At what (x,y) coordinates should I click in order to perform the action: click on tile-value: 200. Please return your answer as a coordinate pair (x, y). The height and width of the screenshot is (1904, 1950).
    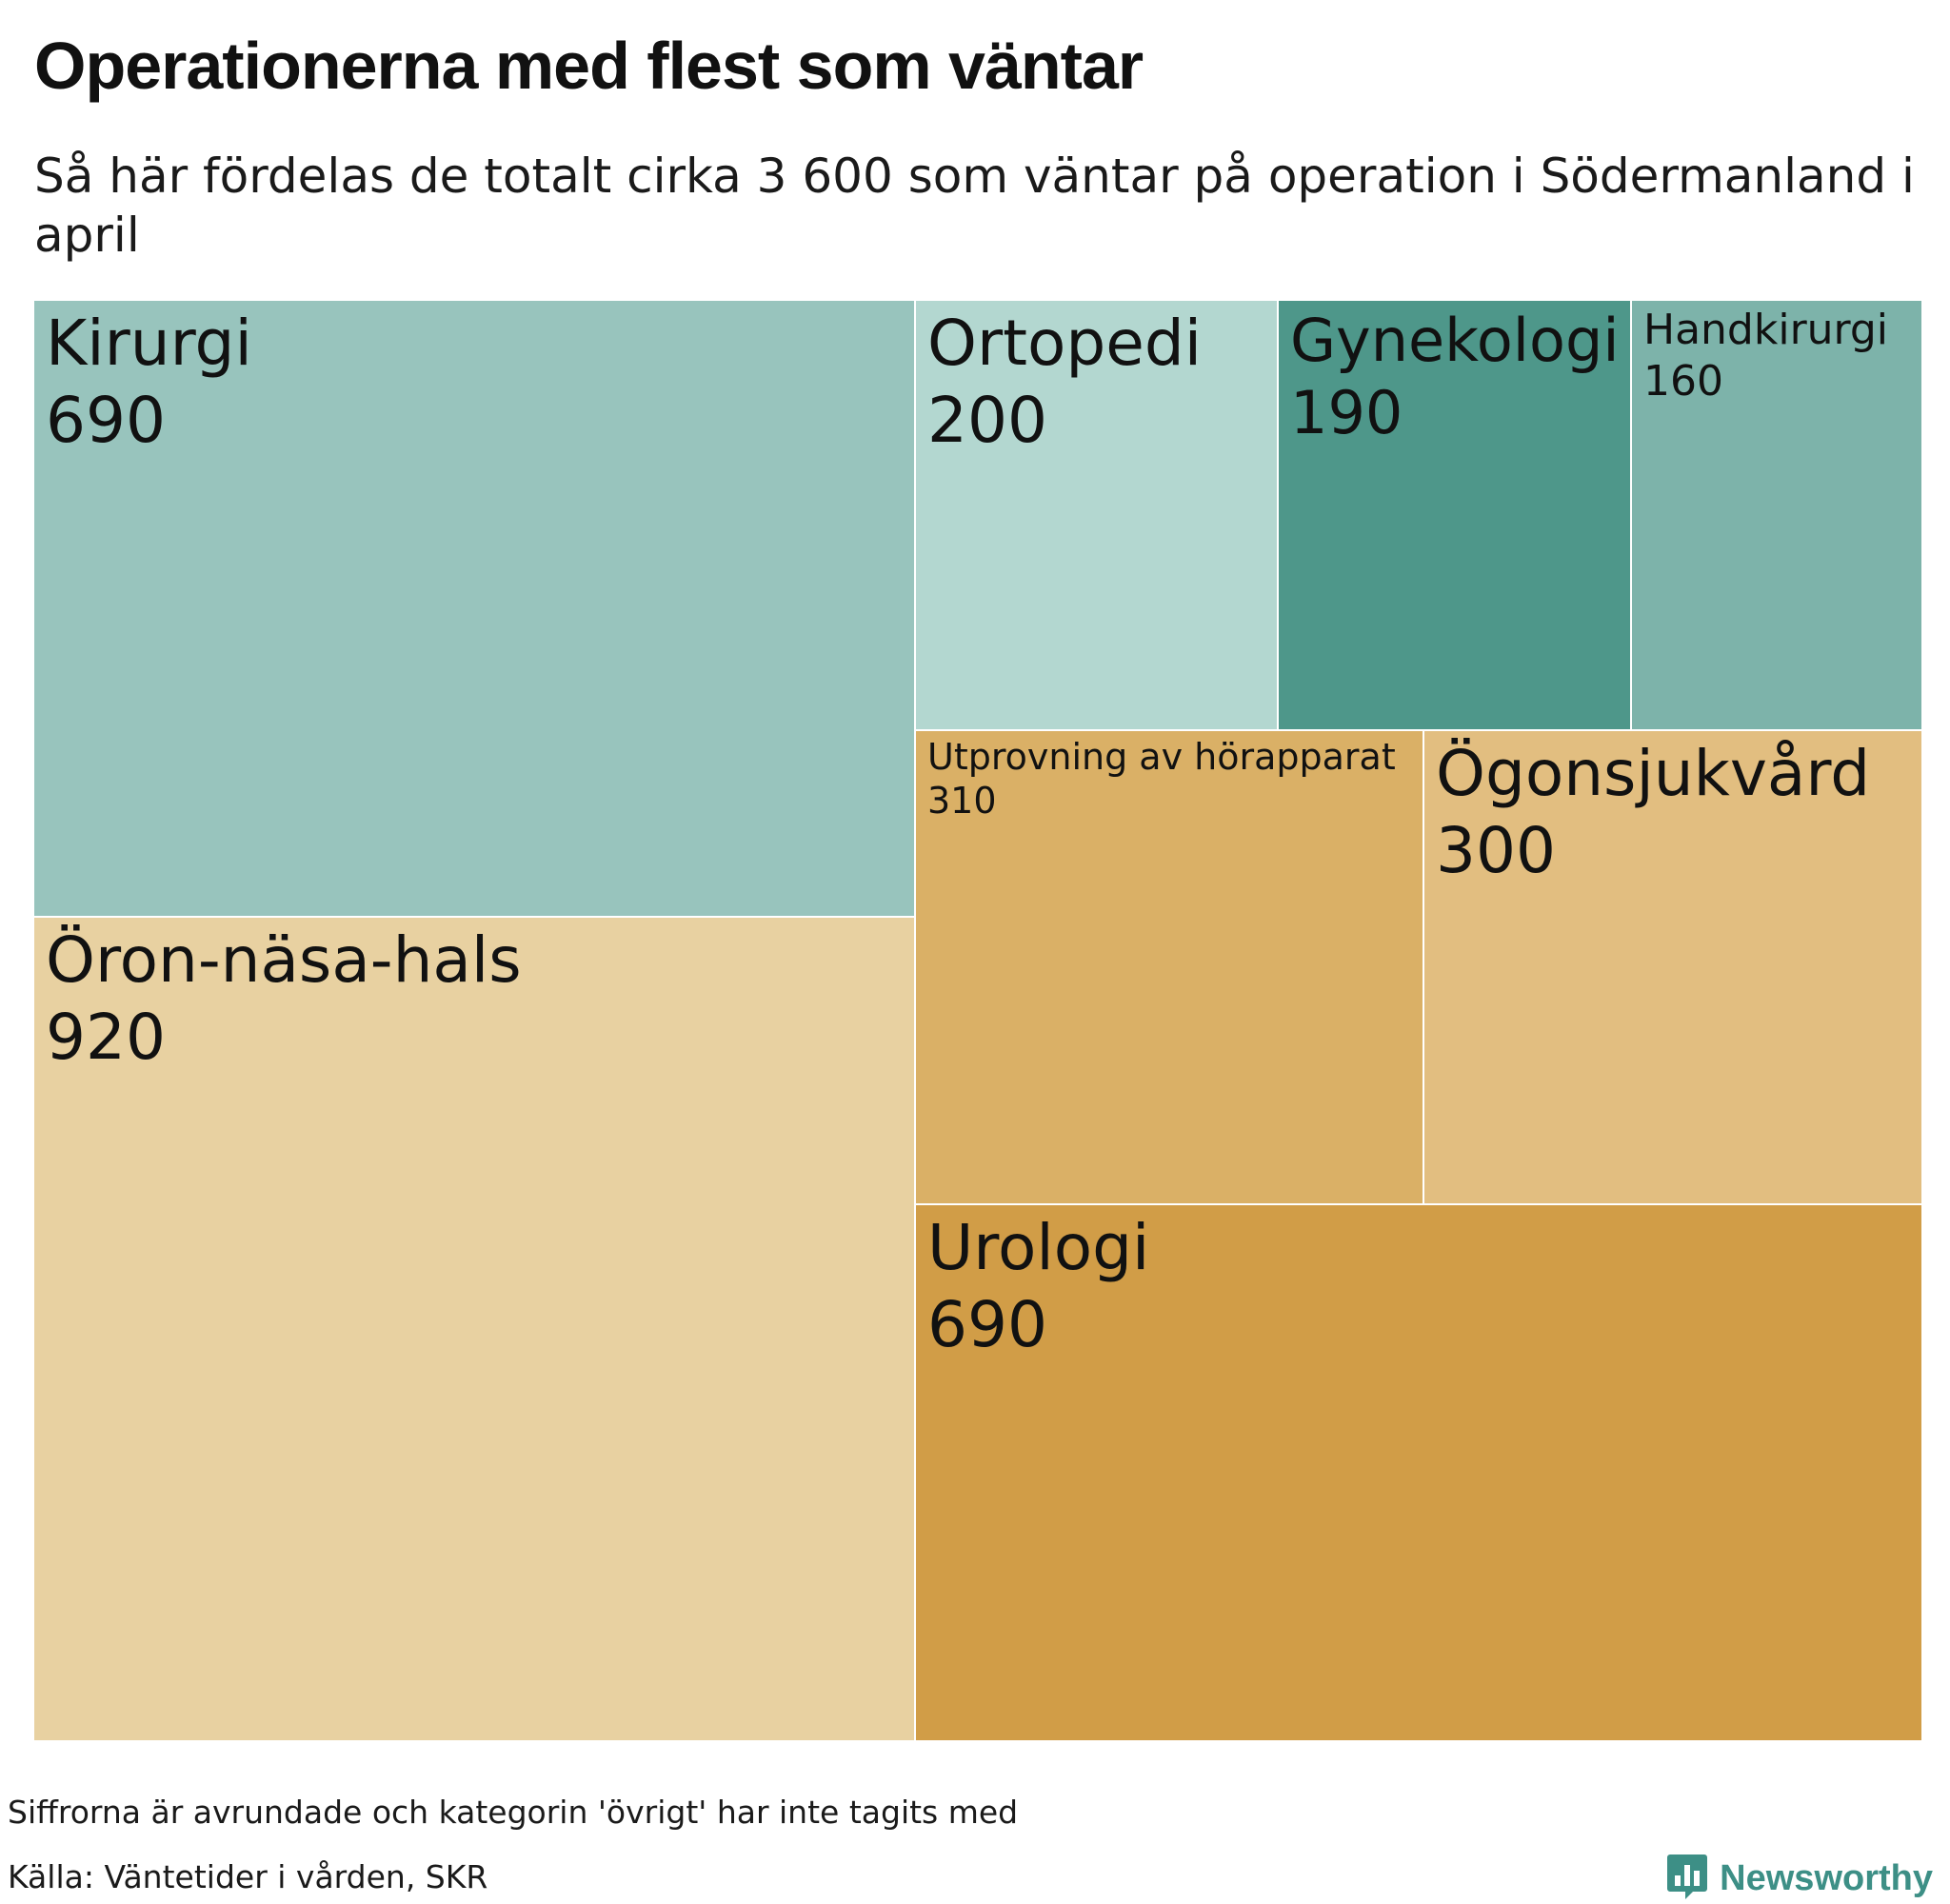
    Looking at the image, I should click on (987, 420).